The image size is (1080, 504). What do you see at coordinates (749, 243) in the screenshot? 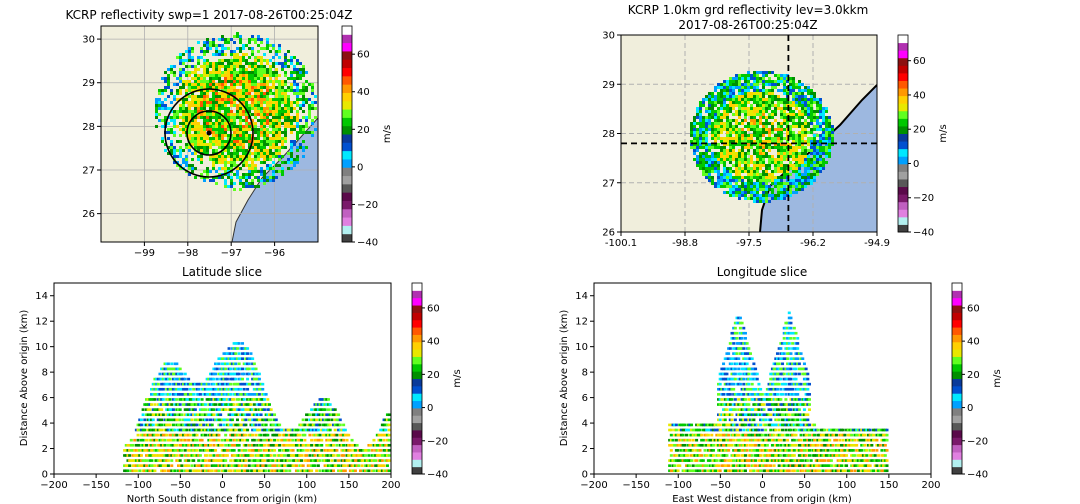
I see `grid-xtick-label: -97.5` at bounding box center [749, 243].